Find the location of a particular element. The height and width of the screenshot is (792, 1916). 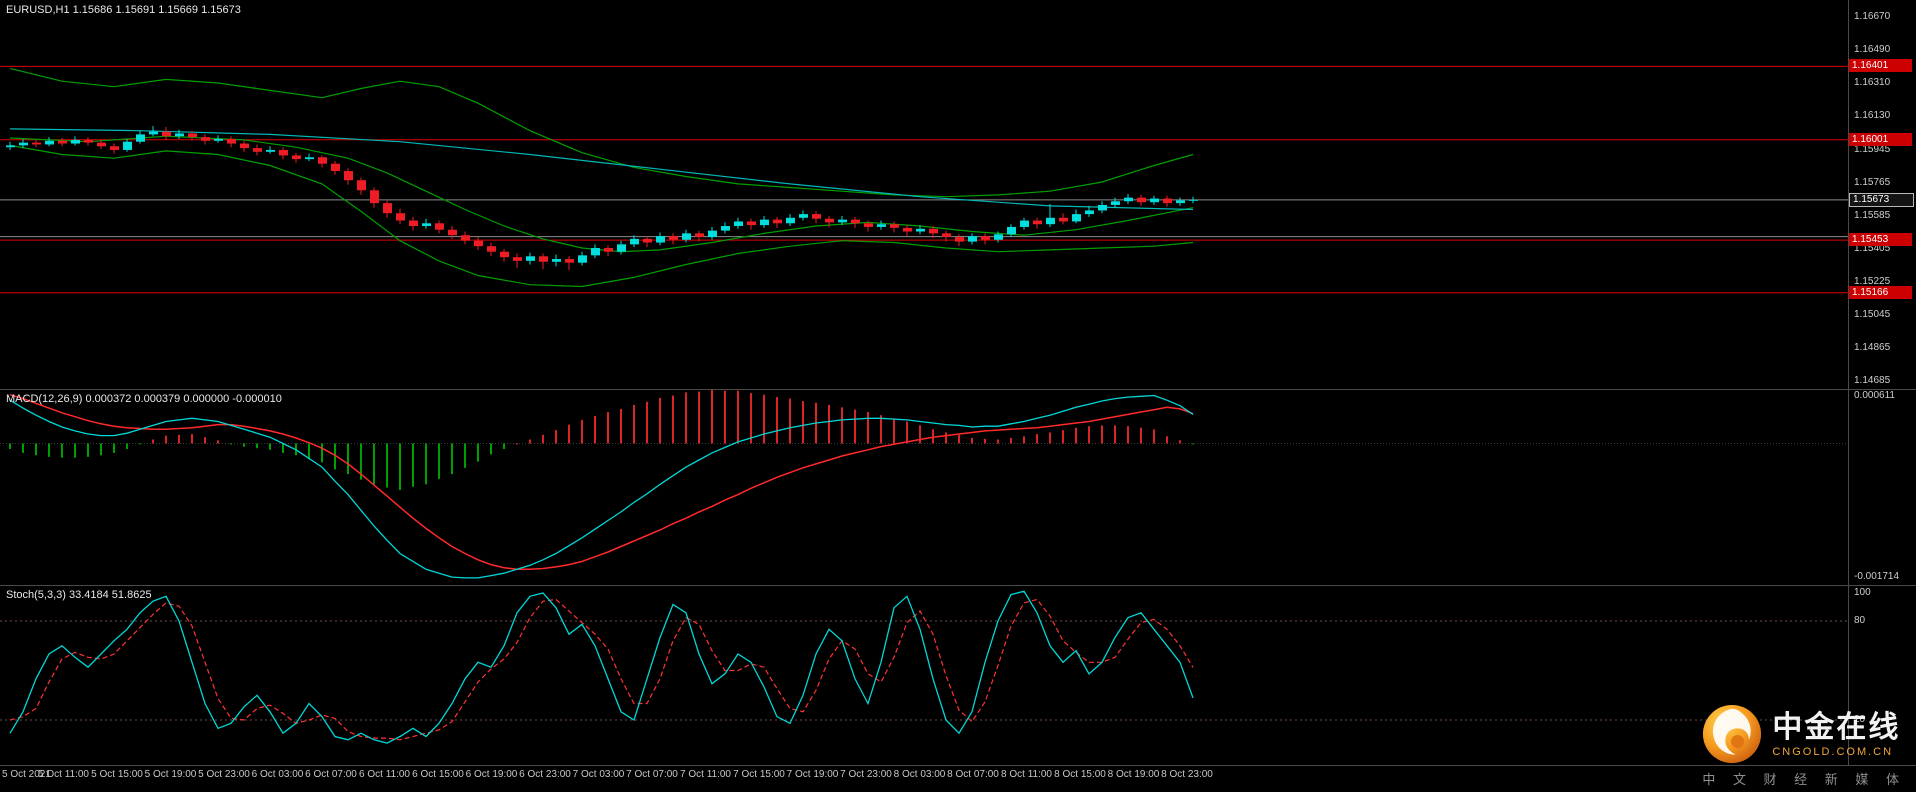

price-tag-red: 1.16001 is located at coordinates (1880, 139).